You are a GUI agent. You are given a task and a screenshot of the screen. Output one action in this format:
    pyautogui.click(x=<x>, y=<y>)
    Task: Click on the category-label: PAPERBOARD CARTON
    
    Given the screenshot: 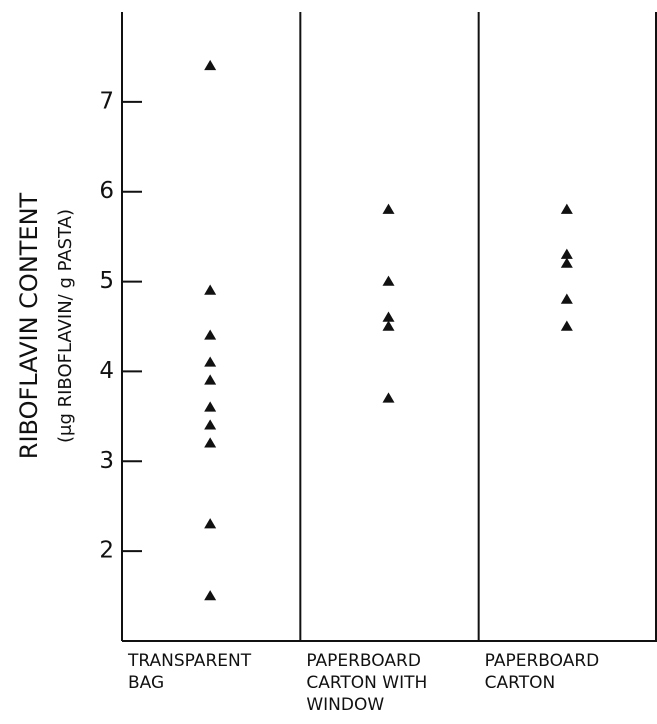 What is the action you would take?
    pyautogui.click(x=542, y=672)
    